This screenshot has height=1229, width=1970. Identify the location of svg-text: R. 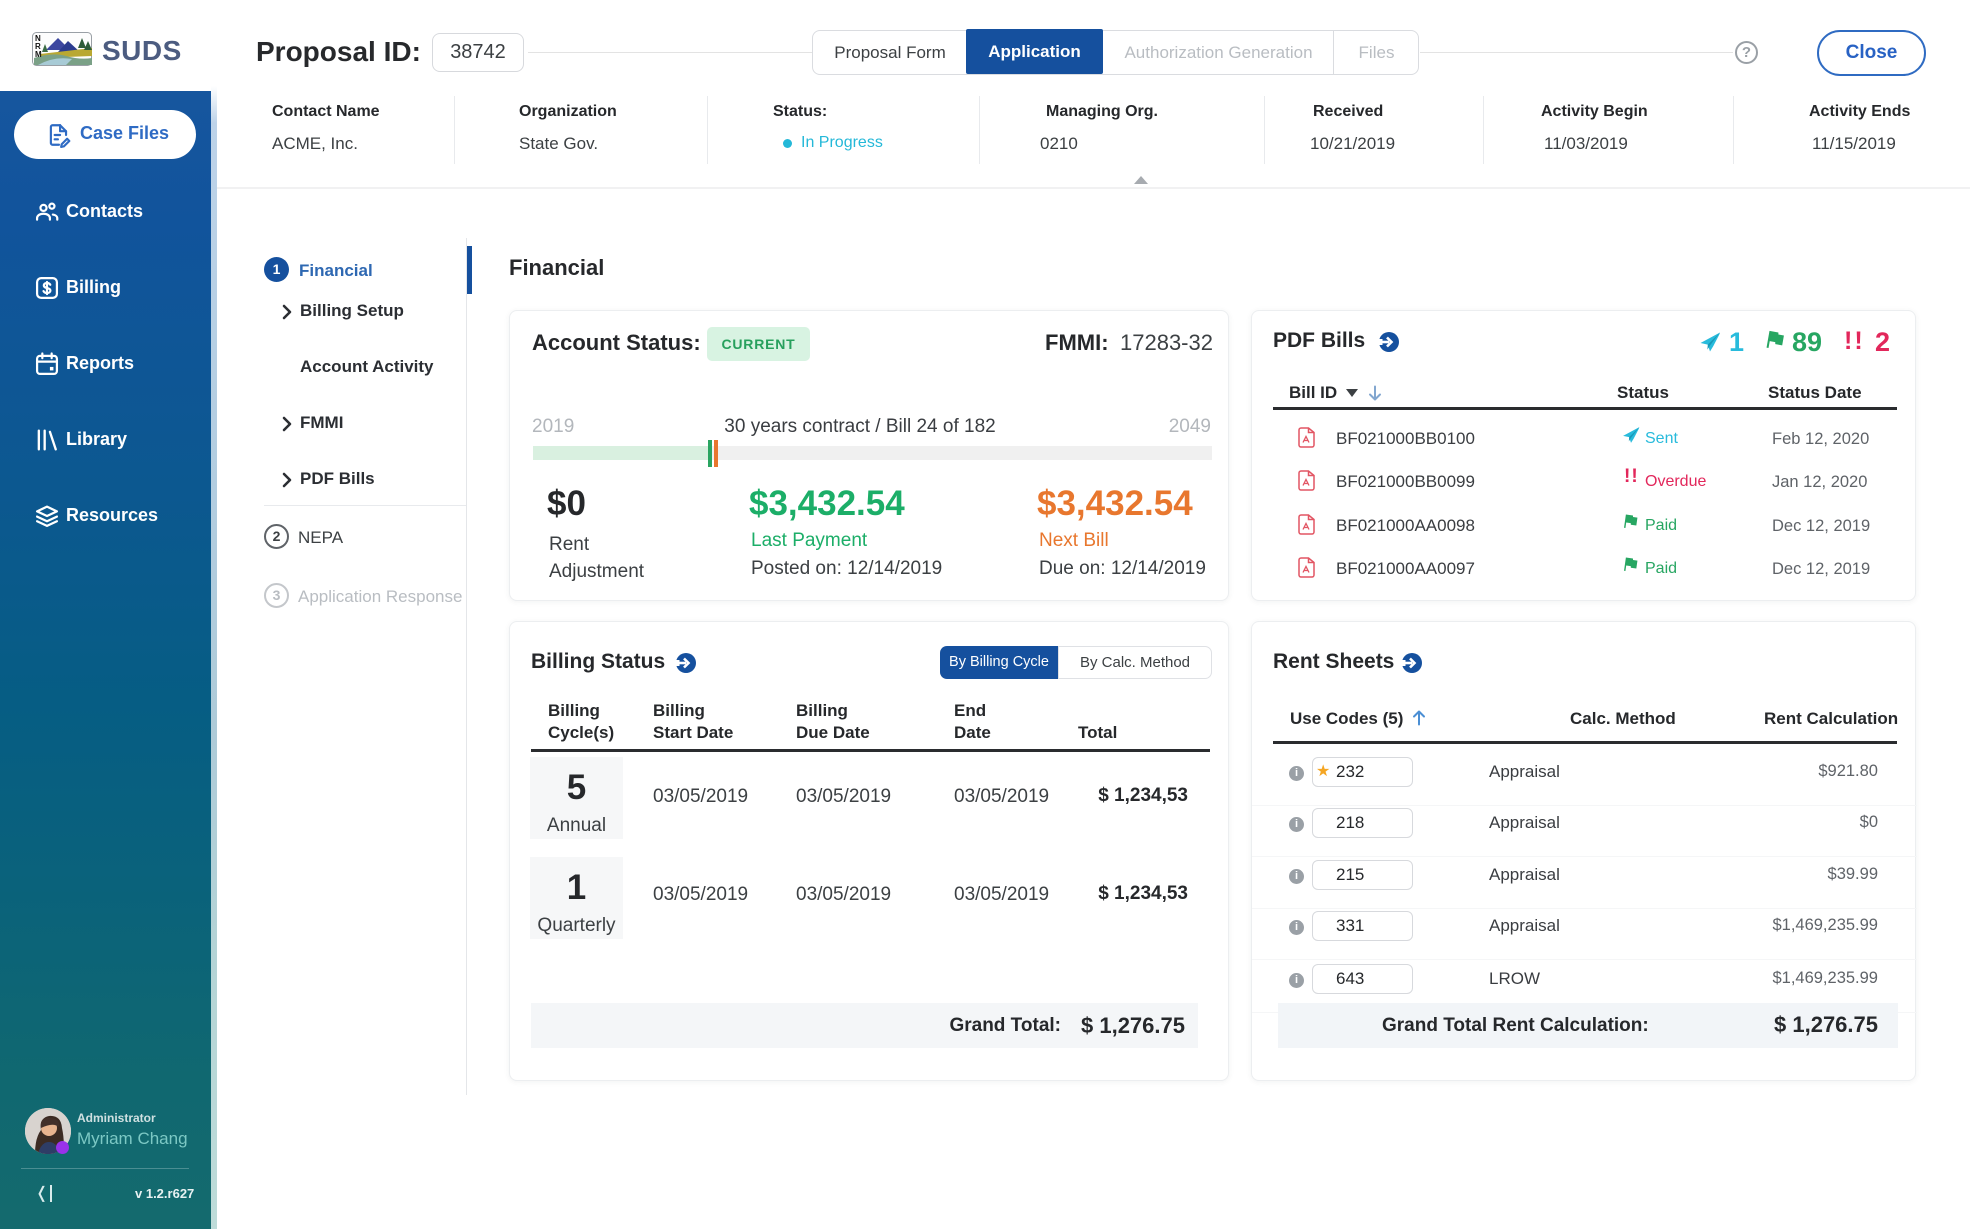
(38, 46).